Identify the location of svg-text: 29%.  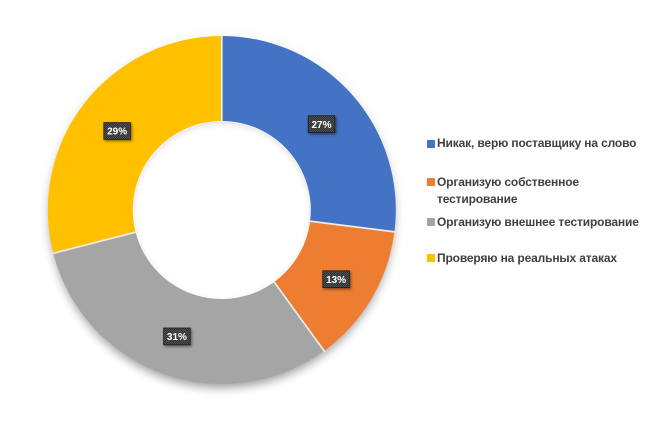
(117, 132).